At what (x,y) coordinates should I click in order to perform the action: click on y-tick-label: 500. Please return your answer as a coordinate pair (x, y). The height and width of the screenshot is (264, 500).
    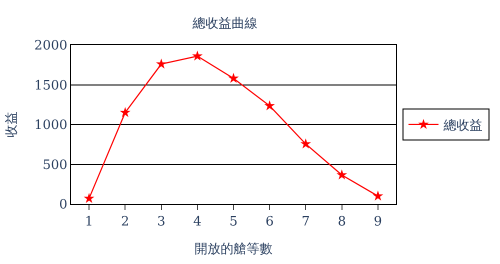
    Looking at the image, I should click on (55, 165).